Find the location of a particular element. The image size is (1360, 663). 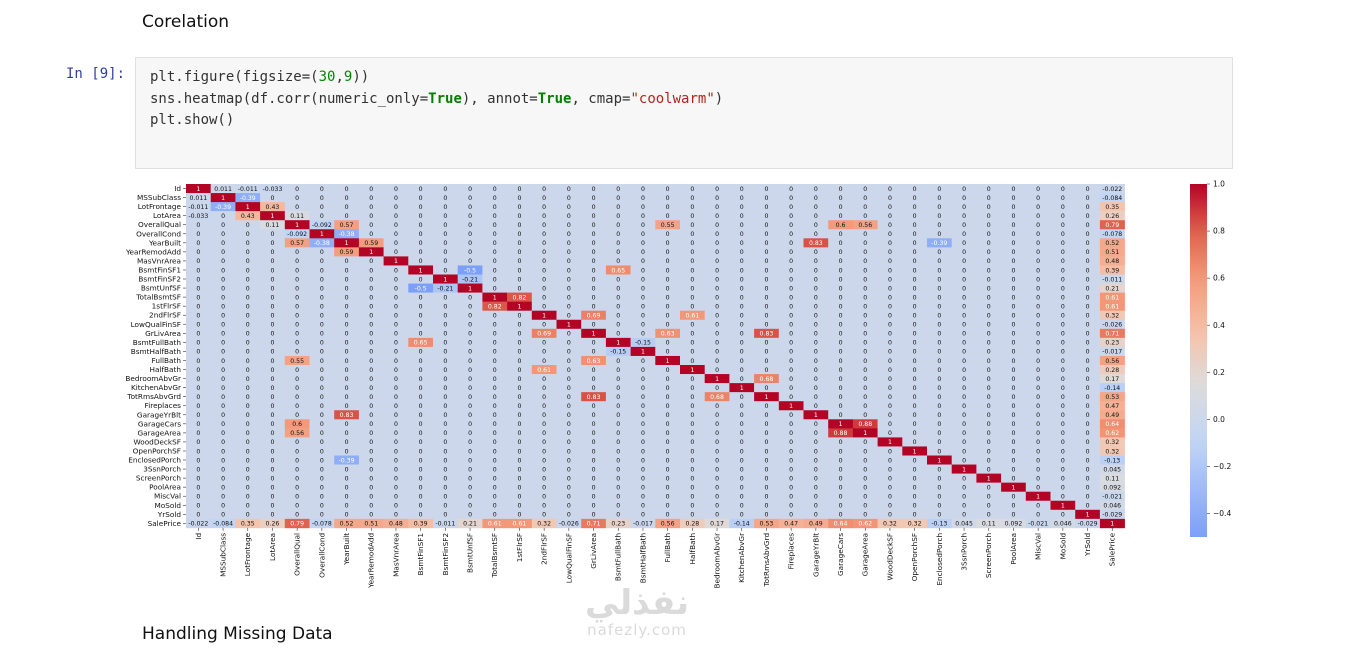

heatmap-annotation: 0.39 is located at coordinates (421, 524).